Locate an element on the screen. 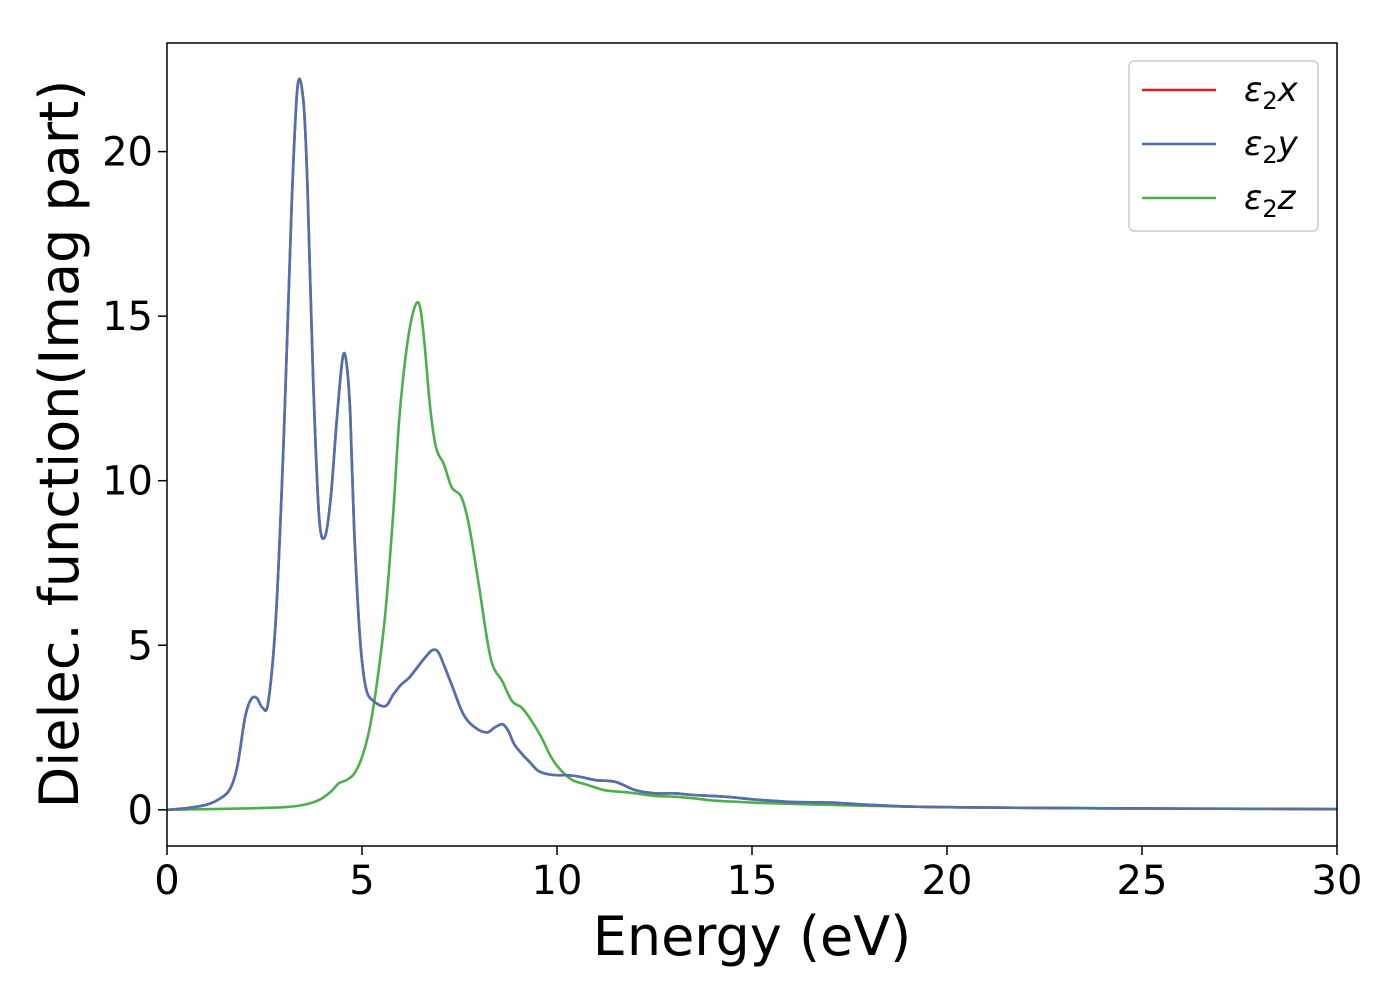  y-ticks: 0 5 10 15 20 is located at coordinates (134, 482).